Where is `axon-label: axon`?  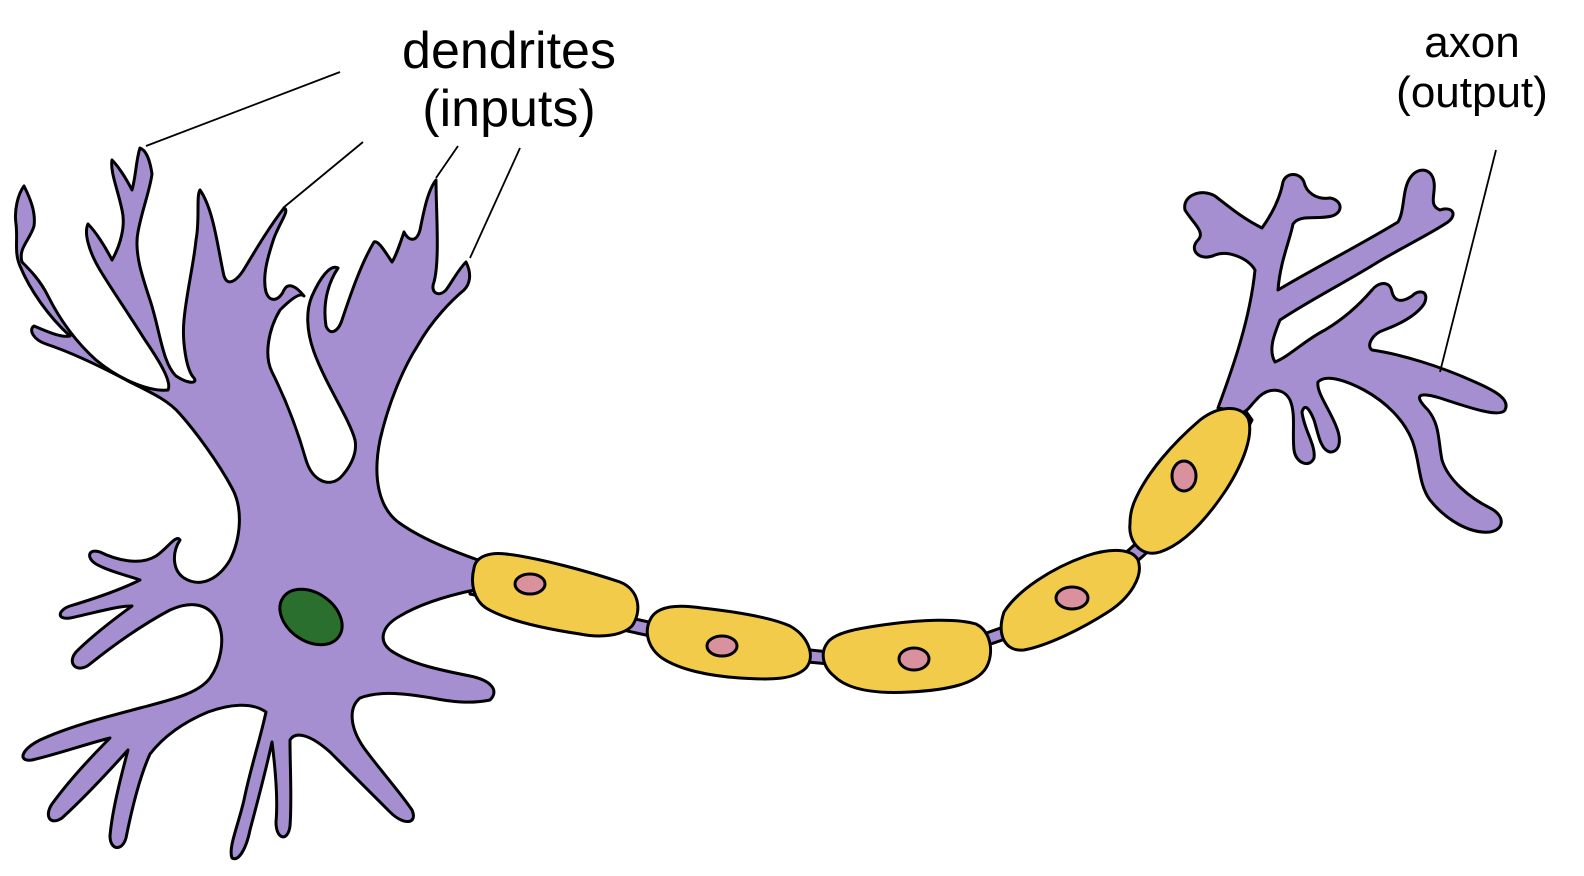
axon-label: axon is located at coordinates (1471, 42).